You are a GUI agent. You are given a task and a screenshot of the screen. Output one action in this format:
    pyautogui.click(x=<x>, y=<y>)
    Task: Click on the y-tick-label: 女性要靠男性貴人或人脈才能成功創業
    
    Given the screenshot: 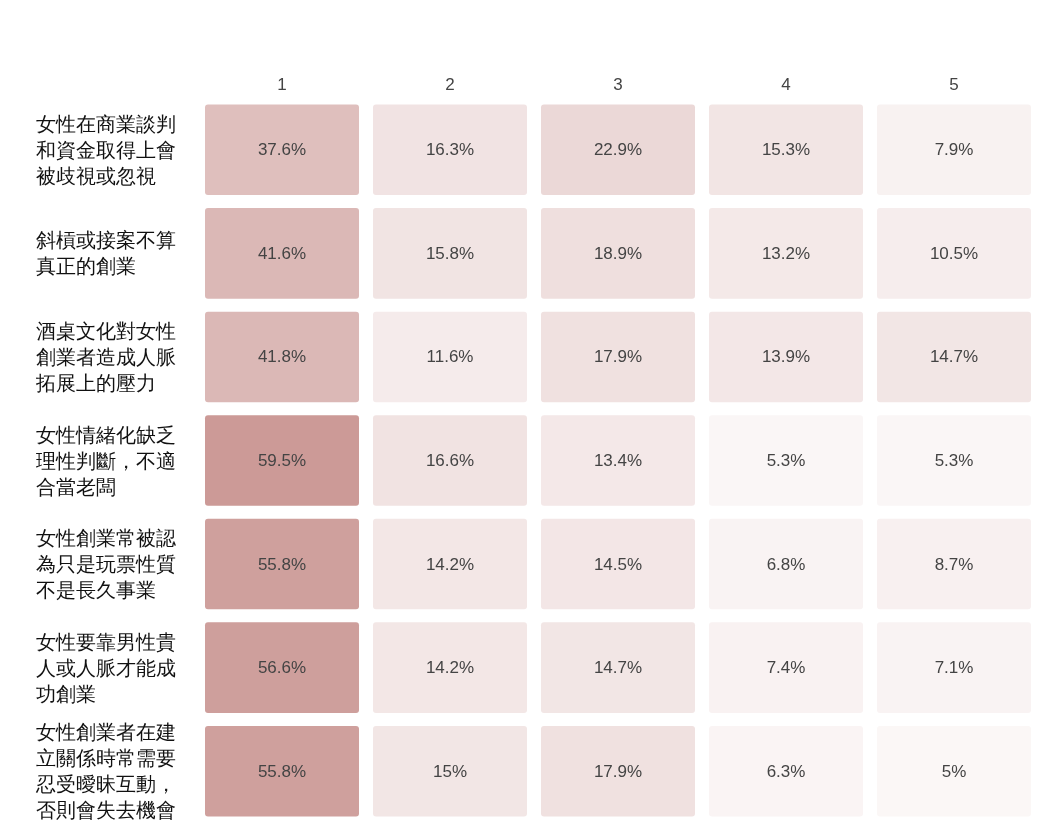 What is the action you would take?
    pyautogui.click(x=106, y=667)
    